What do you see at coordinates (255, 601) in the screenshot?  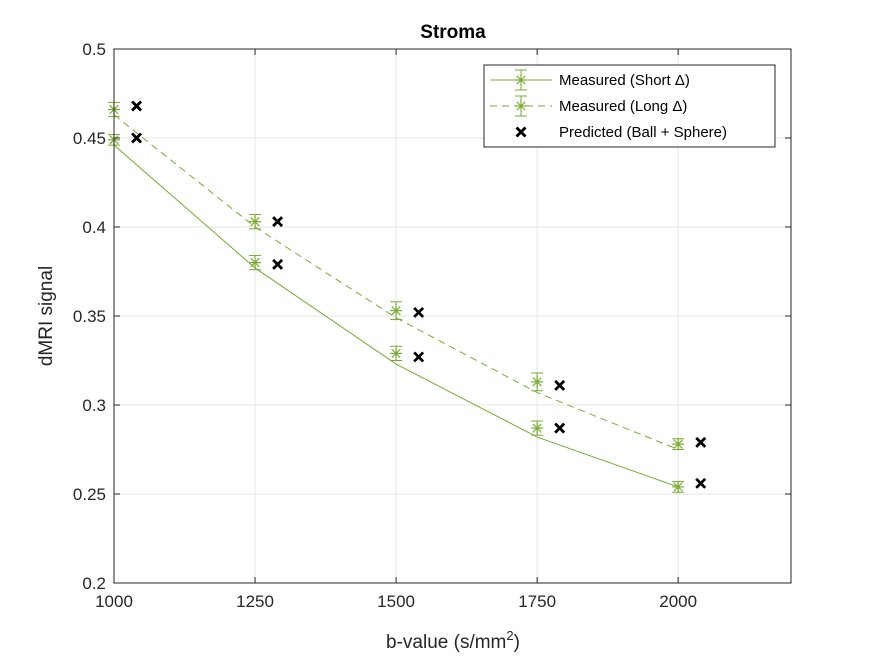 I see `x-tick-label: 1250` at bounding box center [255, 601].